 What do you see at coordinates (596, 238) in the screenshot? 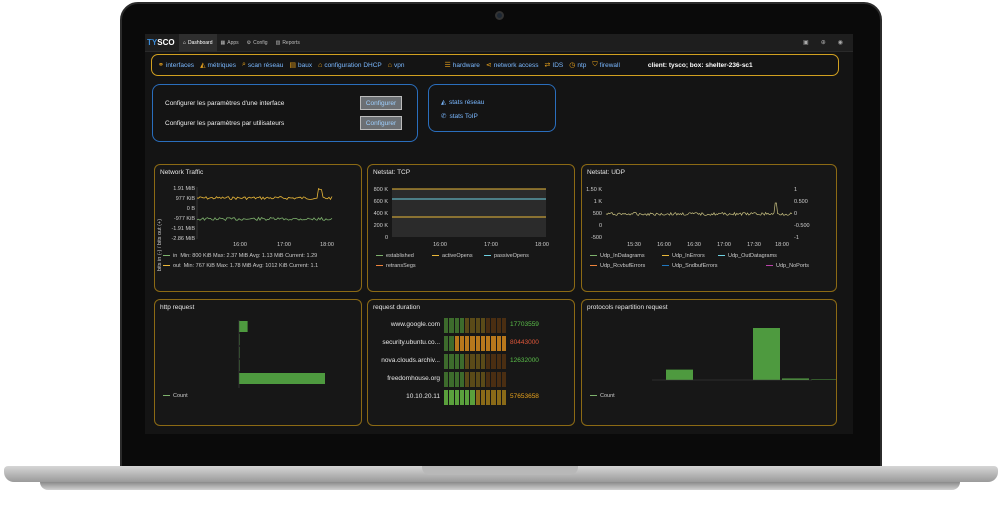
I see `y-tick: -500` at bounding box center [596, 238].